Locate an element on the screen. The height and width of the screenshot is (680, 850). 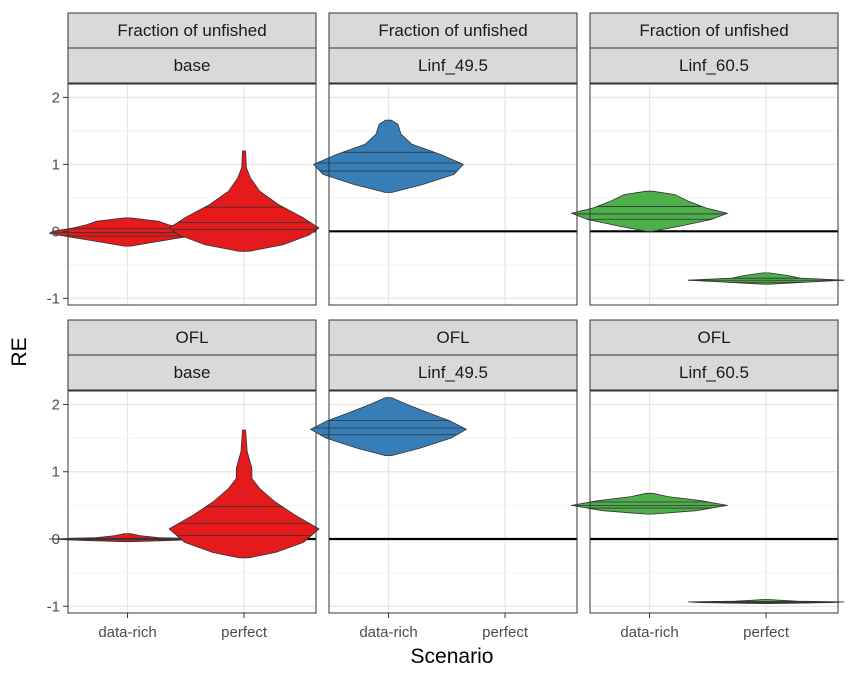
facet-panel: Fraction of unfished Linf_49.5 is located at coordinates (445, 159).